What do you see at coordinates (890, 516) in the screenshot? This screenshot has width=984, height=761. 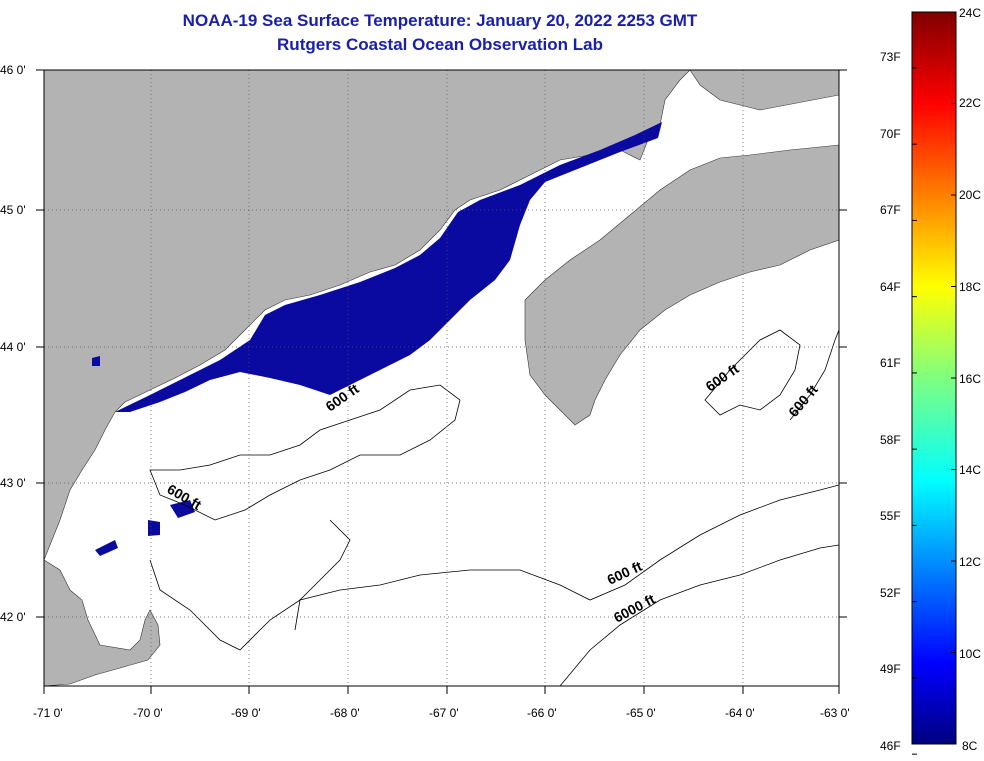 I see `colorbar-fahrenheit-label: 55F` at bounding box center [890, 516].